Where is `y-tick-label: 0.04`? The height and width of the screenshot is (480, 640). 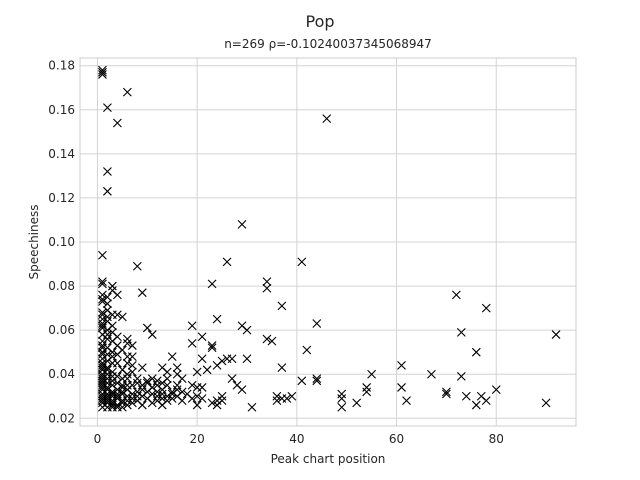 y-tick-label: 0.04 is located at coordinates (61, 374).